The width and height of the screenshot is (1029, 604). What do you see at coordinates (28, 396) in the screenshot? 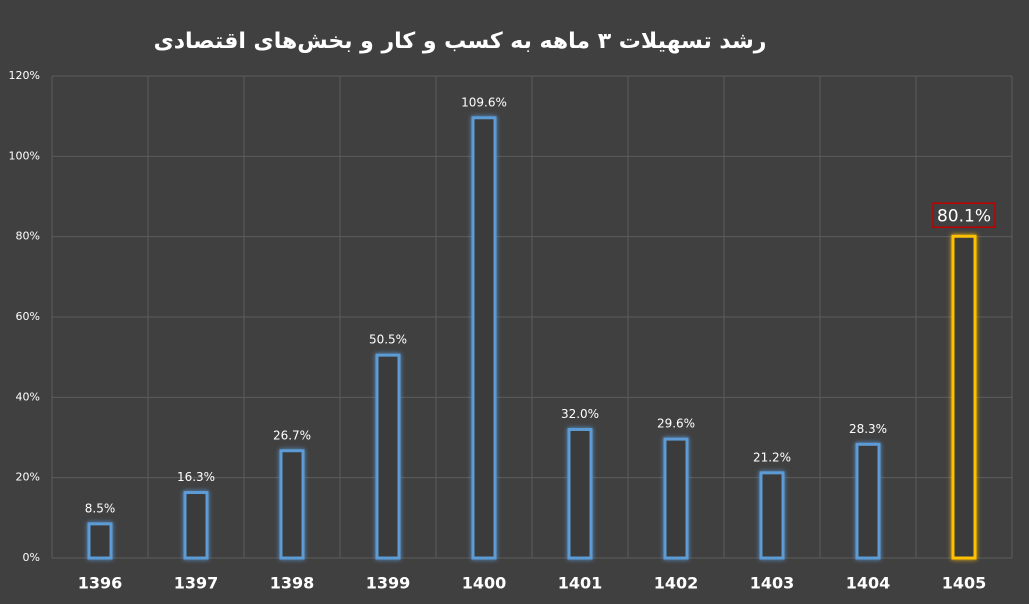
I see `y-tick-label: 40%` at bounding box center [28, 396].